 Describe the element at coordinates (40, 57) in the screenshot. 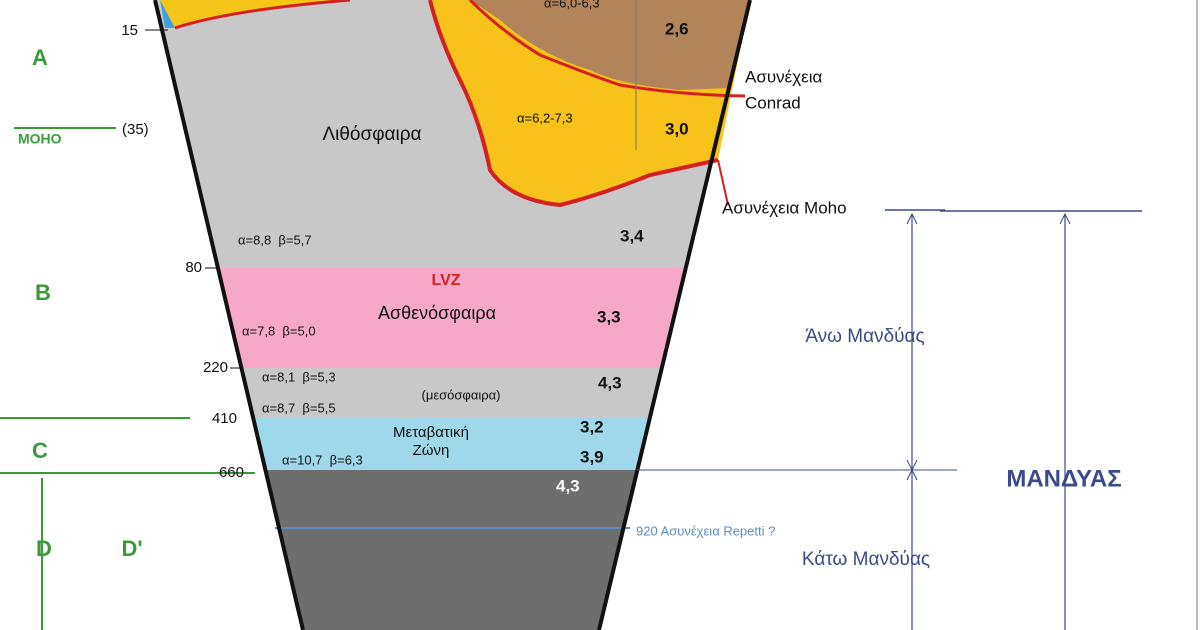

I see `zone-label: A` at that location.